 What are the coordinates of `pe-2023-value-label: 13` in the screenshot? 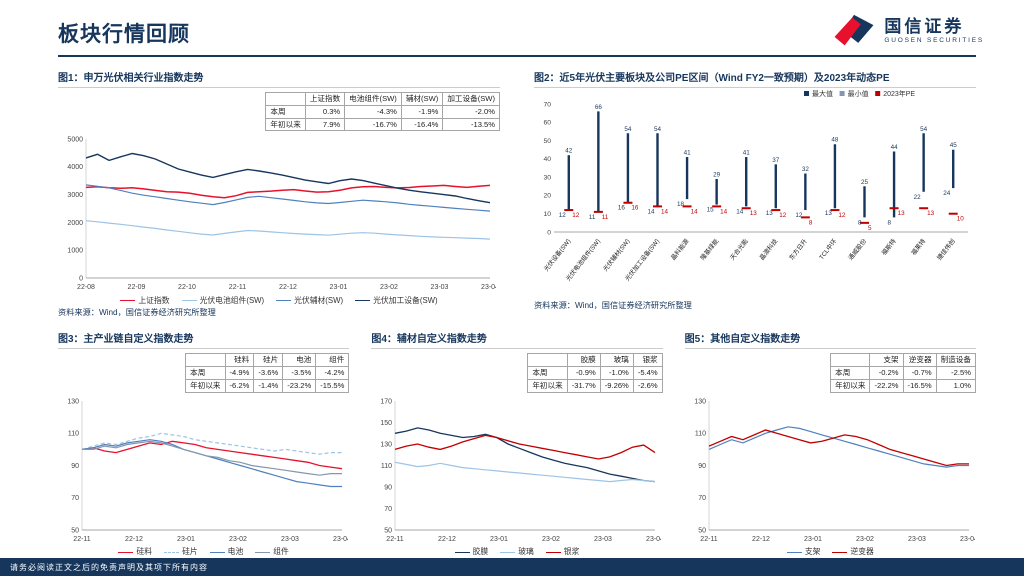 It's located at (931, 213).